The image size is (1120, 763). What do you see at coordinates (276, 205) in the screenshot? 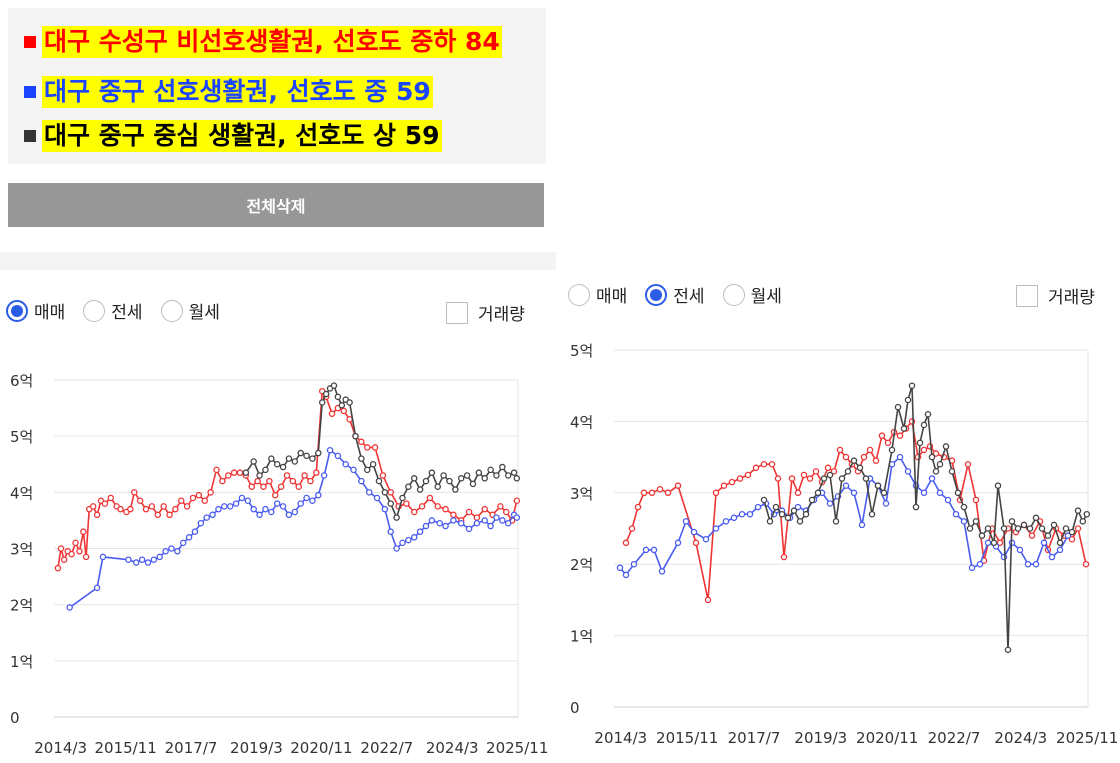
I see `delete-all-button: 전체삭제` at bounding box center [276, 205].